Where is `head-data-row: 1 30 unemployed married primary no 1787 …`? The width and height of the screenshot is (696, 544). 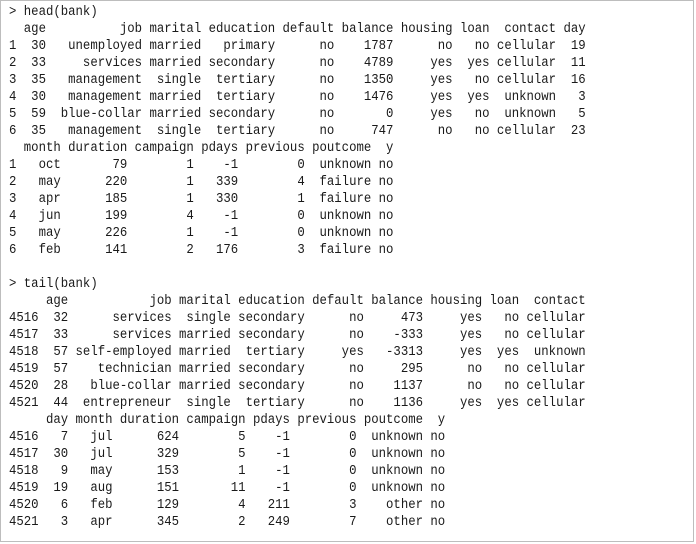 head-data-row: 1 30 unemployed married primary no 1787 … is located at coordinates (297, 46).